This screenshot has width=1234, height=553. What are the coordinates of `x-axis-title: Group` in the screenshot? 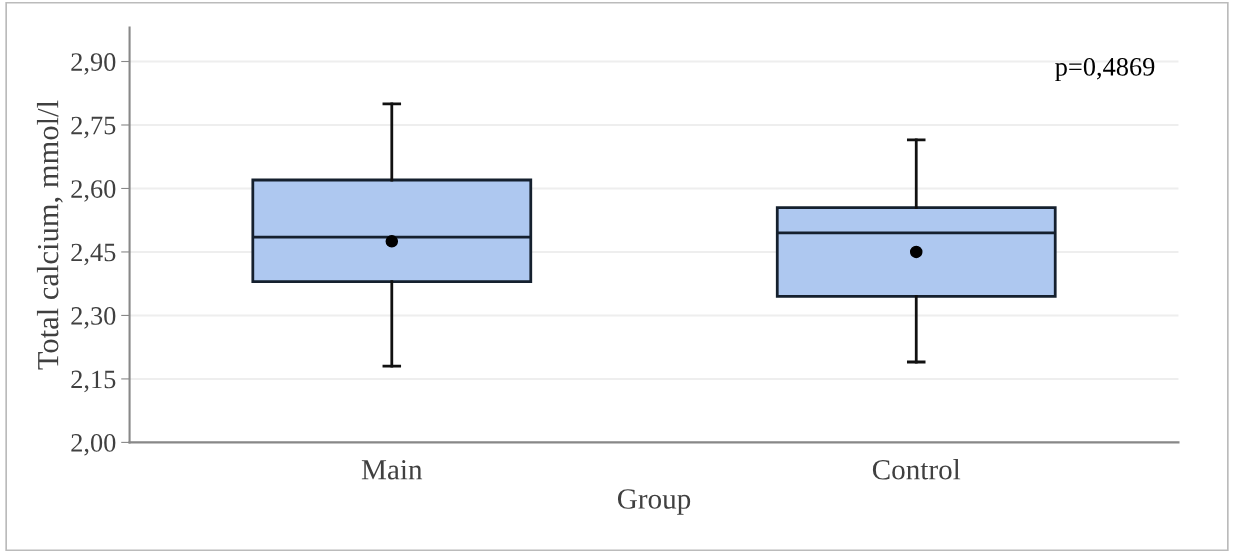 It's located at (654, 502).